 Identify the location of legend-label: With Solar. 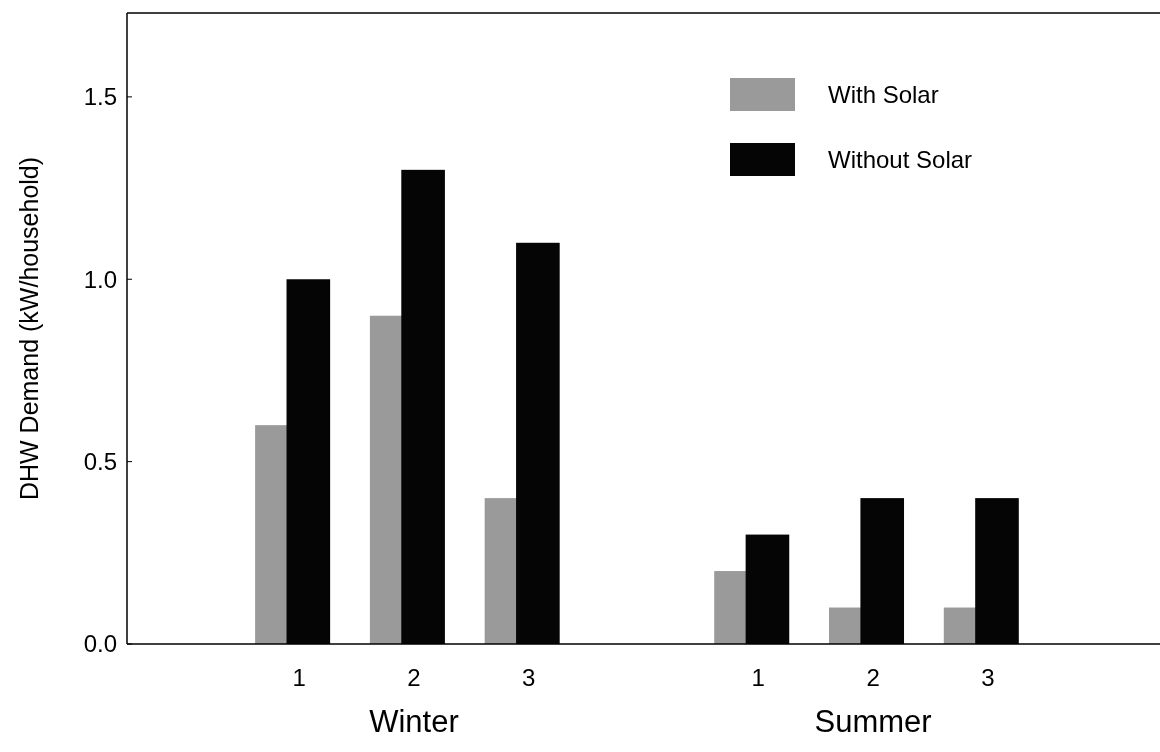
(883, 95).